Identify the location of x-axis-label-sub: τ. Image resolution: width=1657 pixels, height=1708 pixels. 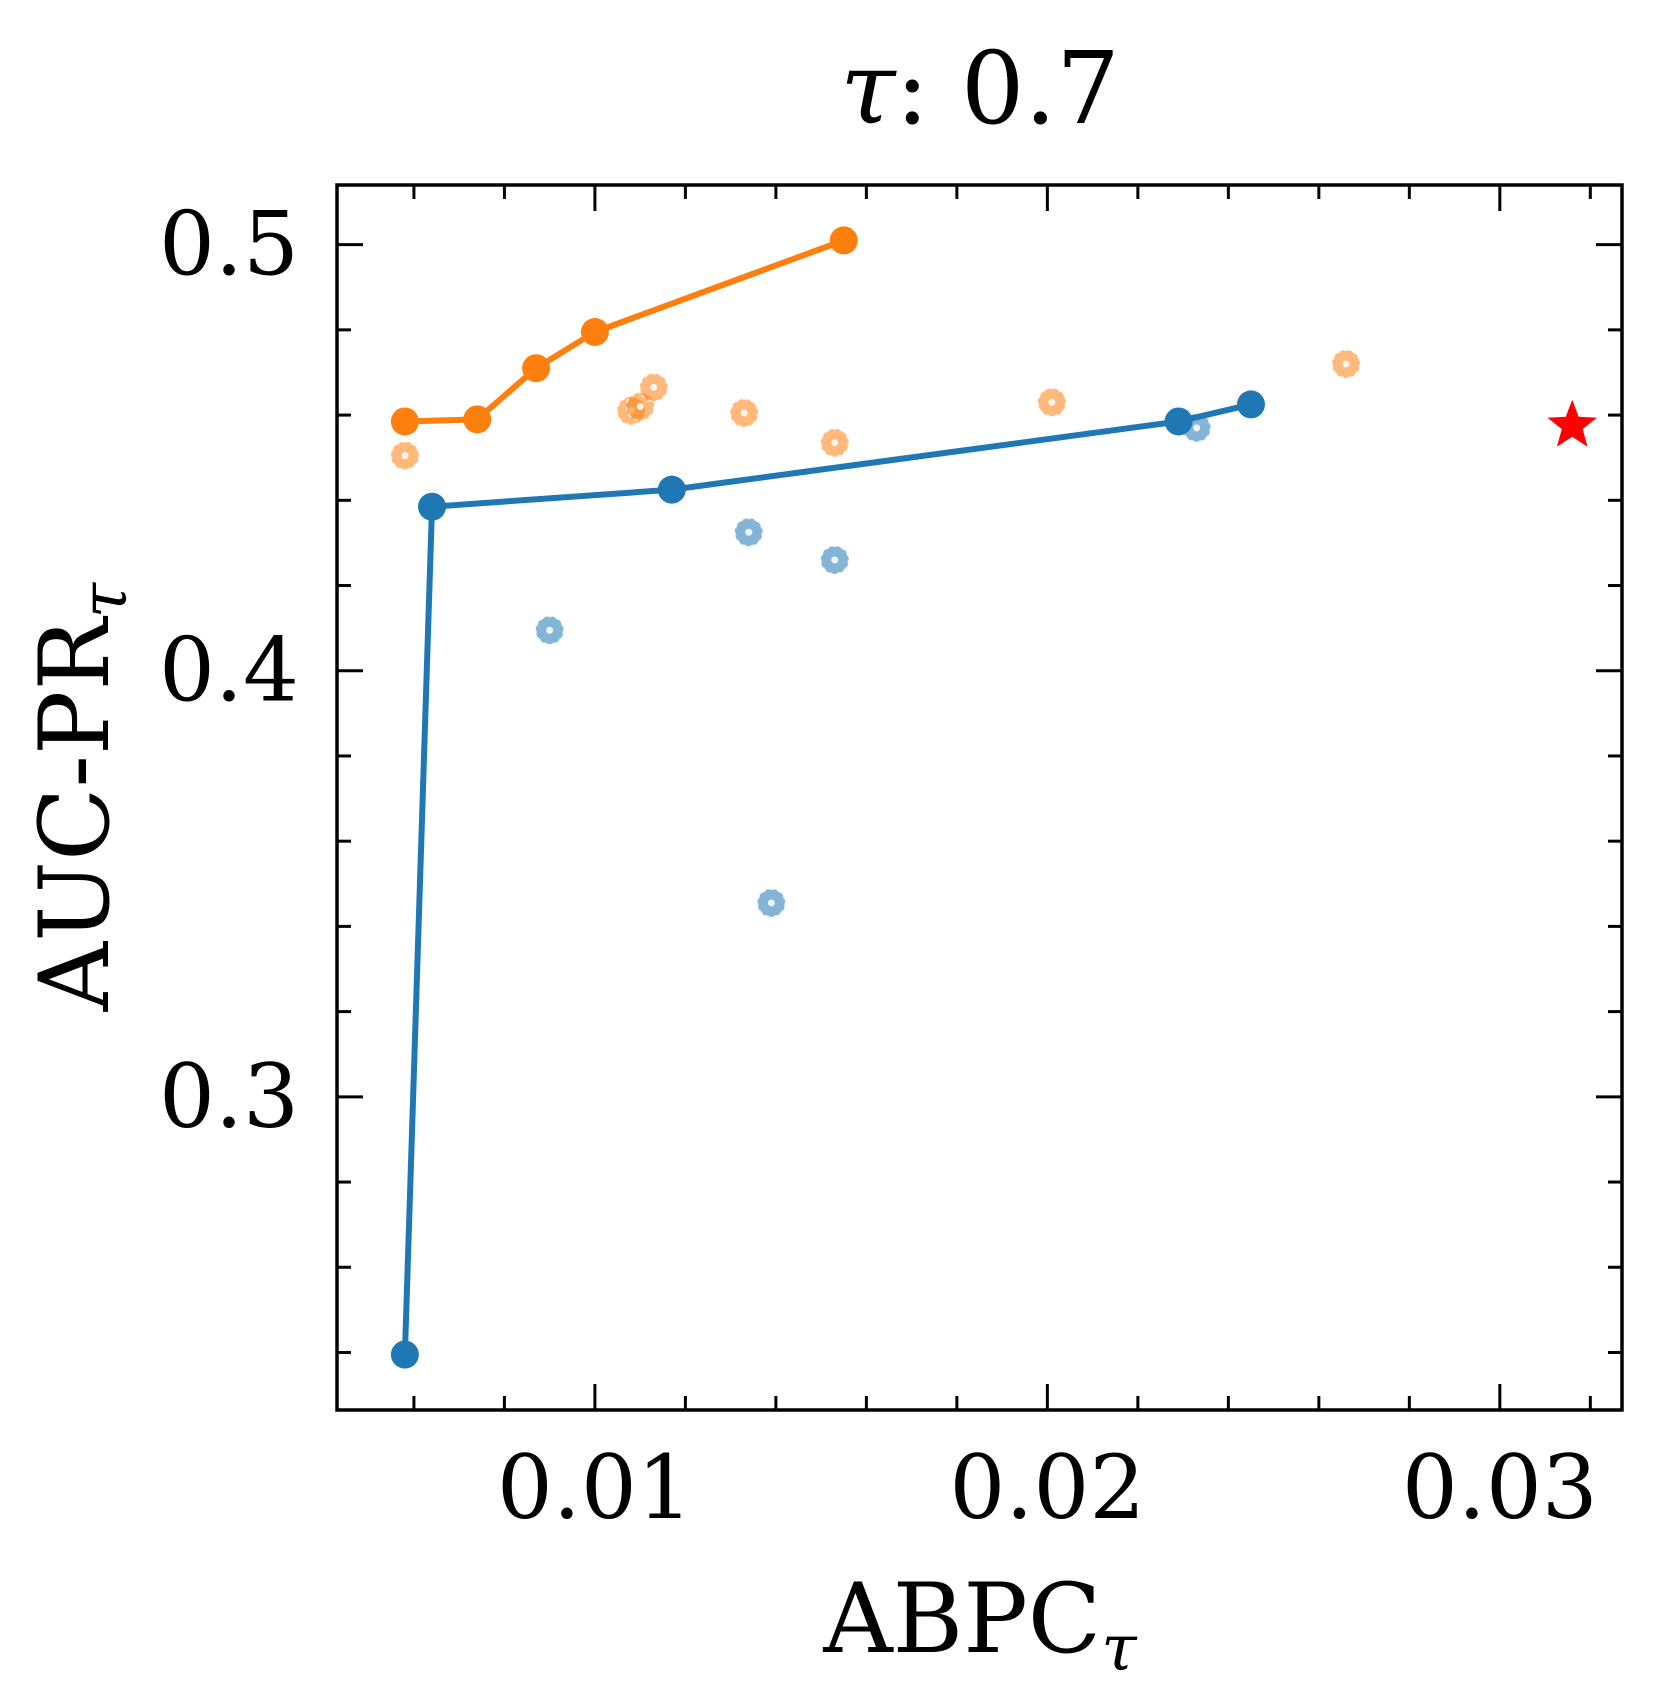
(1119, 1649).